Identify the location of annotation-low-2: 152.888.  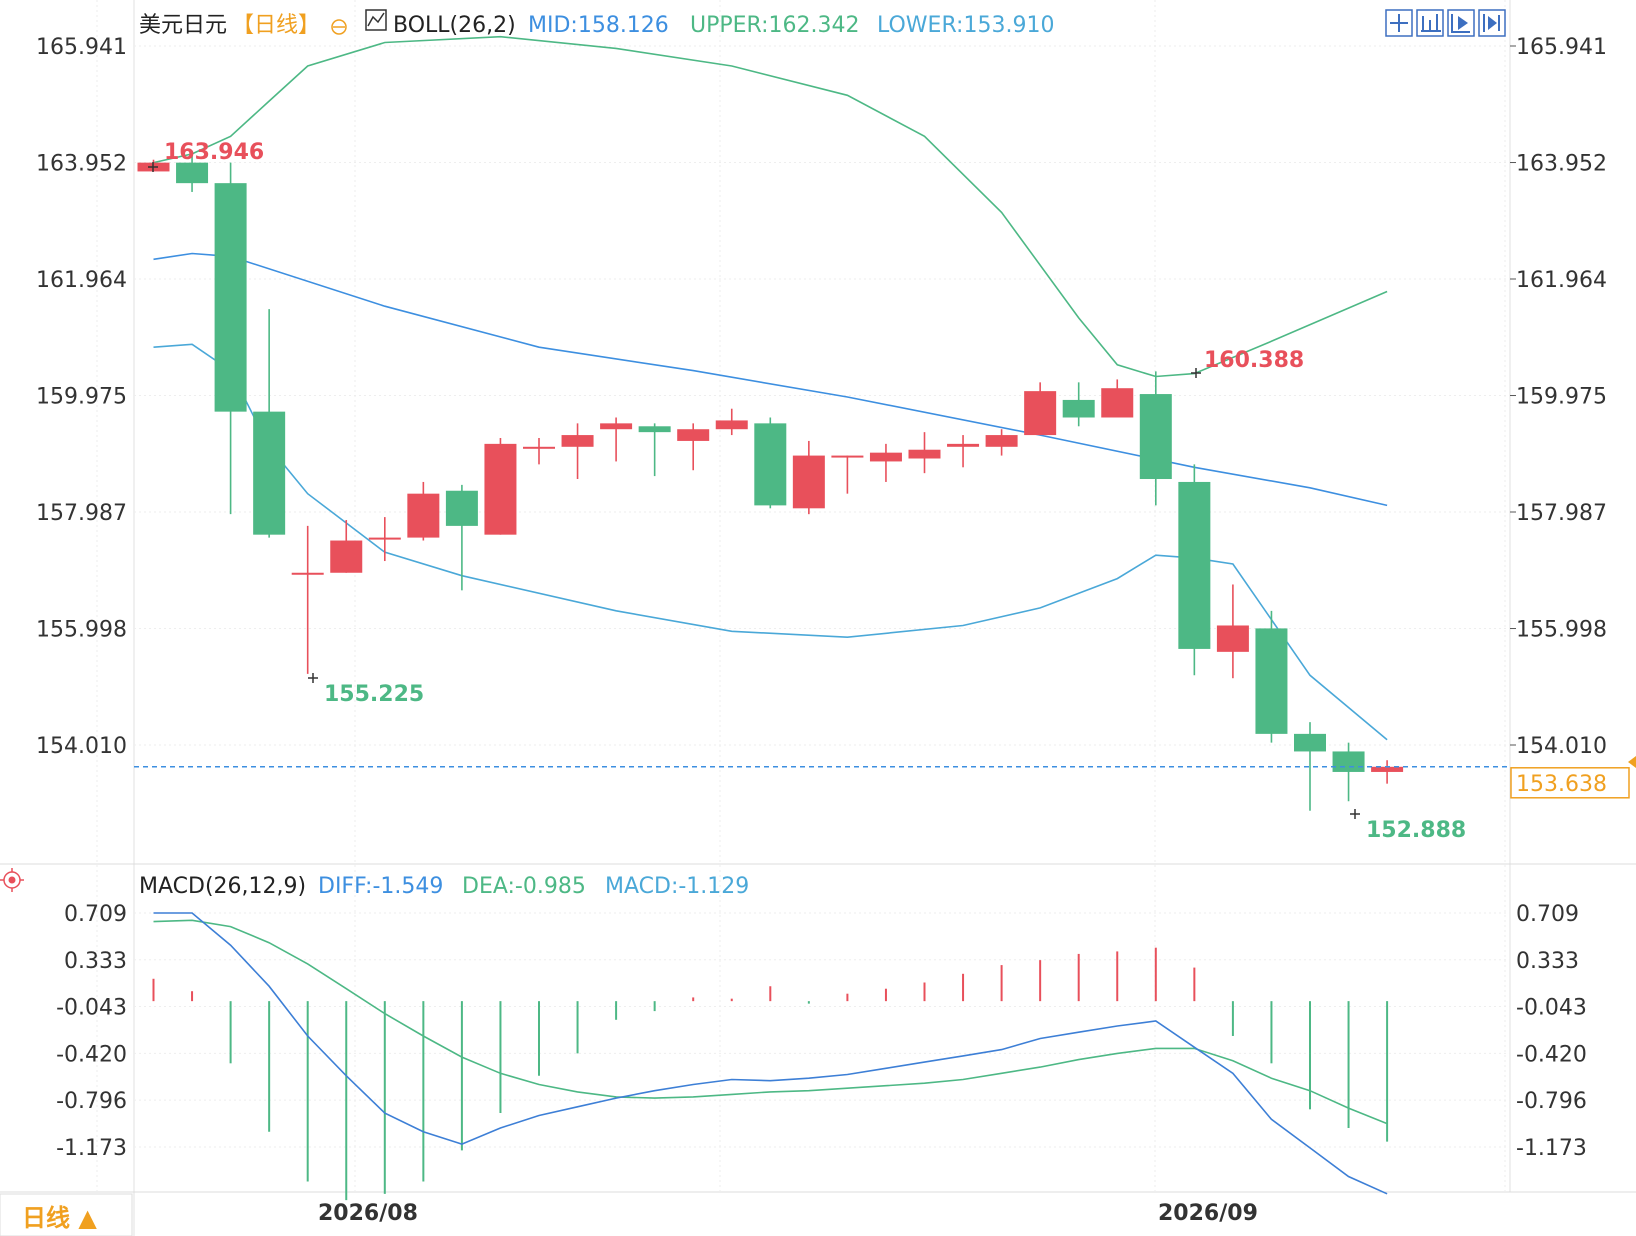
(1408, 826).